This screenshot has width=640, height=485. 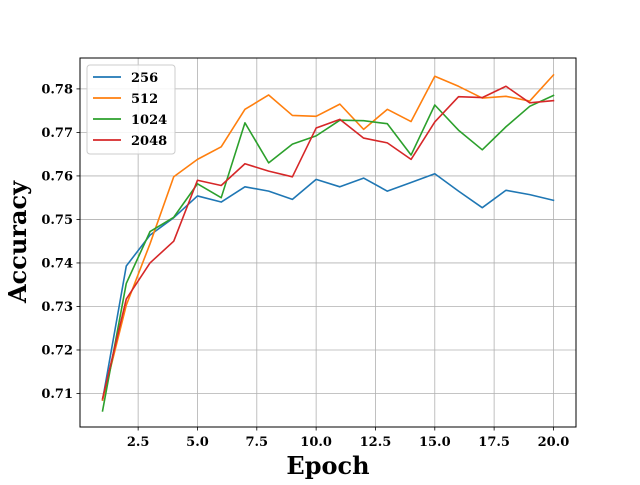 I want to click on legend-item-1024: 1024, so click(x=130, y=120).